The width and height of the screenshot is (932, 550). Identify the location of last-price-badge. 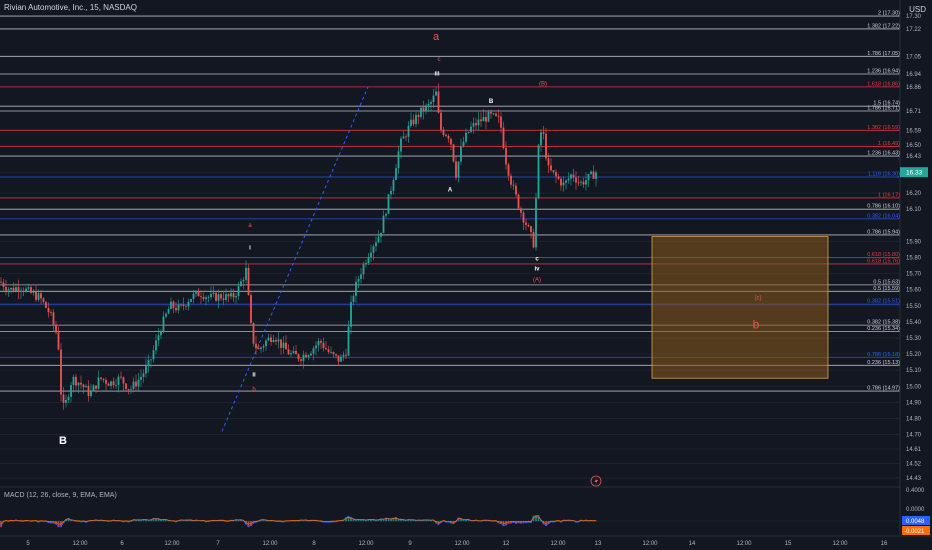
(914, 172).